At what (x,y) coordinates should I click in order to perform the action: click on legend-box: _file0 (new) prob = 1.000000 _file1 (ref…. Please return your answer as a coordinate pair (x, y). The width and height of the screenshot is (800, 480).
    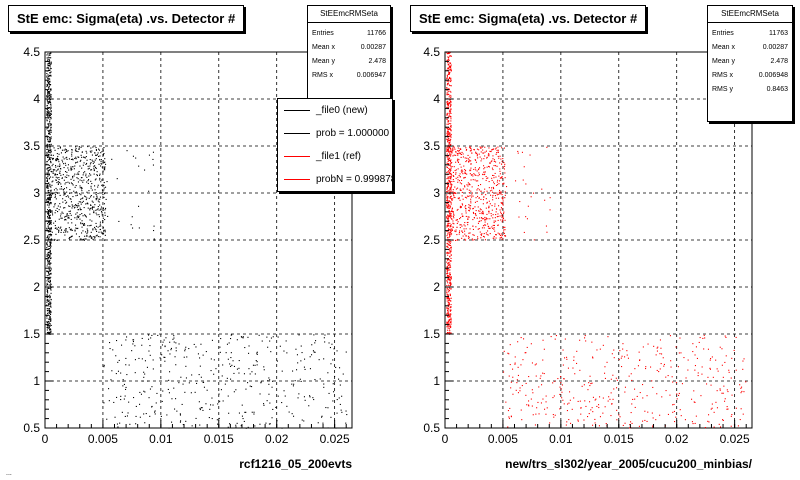
    Looking at the image, I should click on (335, 145).